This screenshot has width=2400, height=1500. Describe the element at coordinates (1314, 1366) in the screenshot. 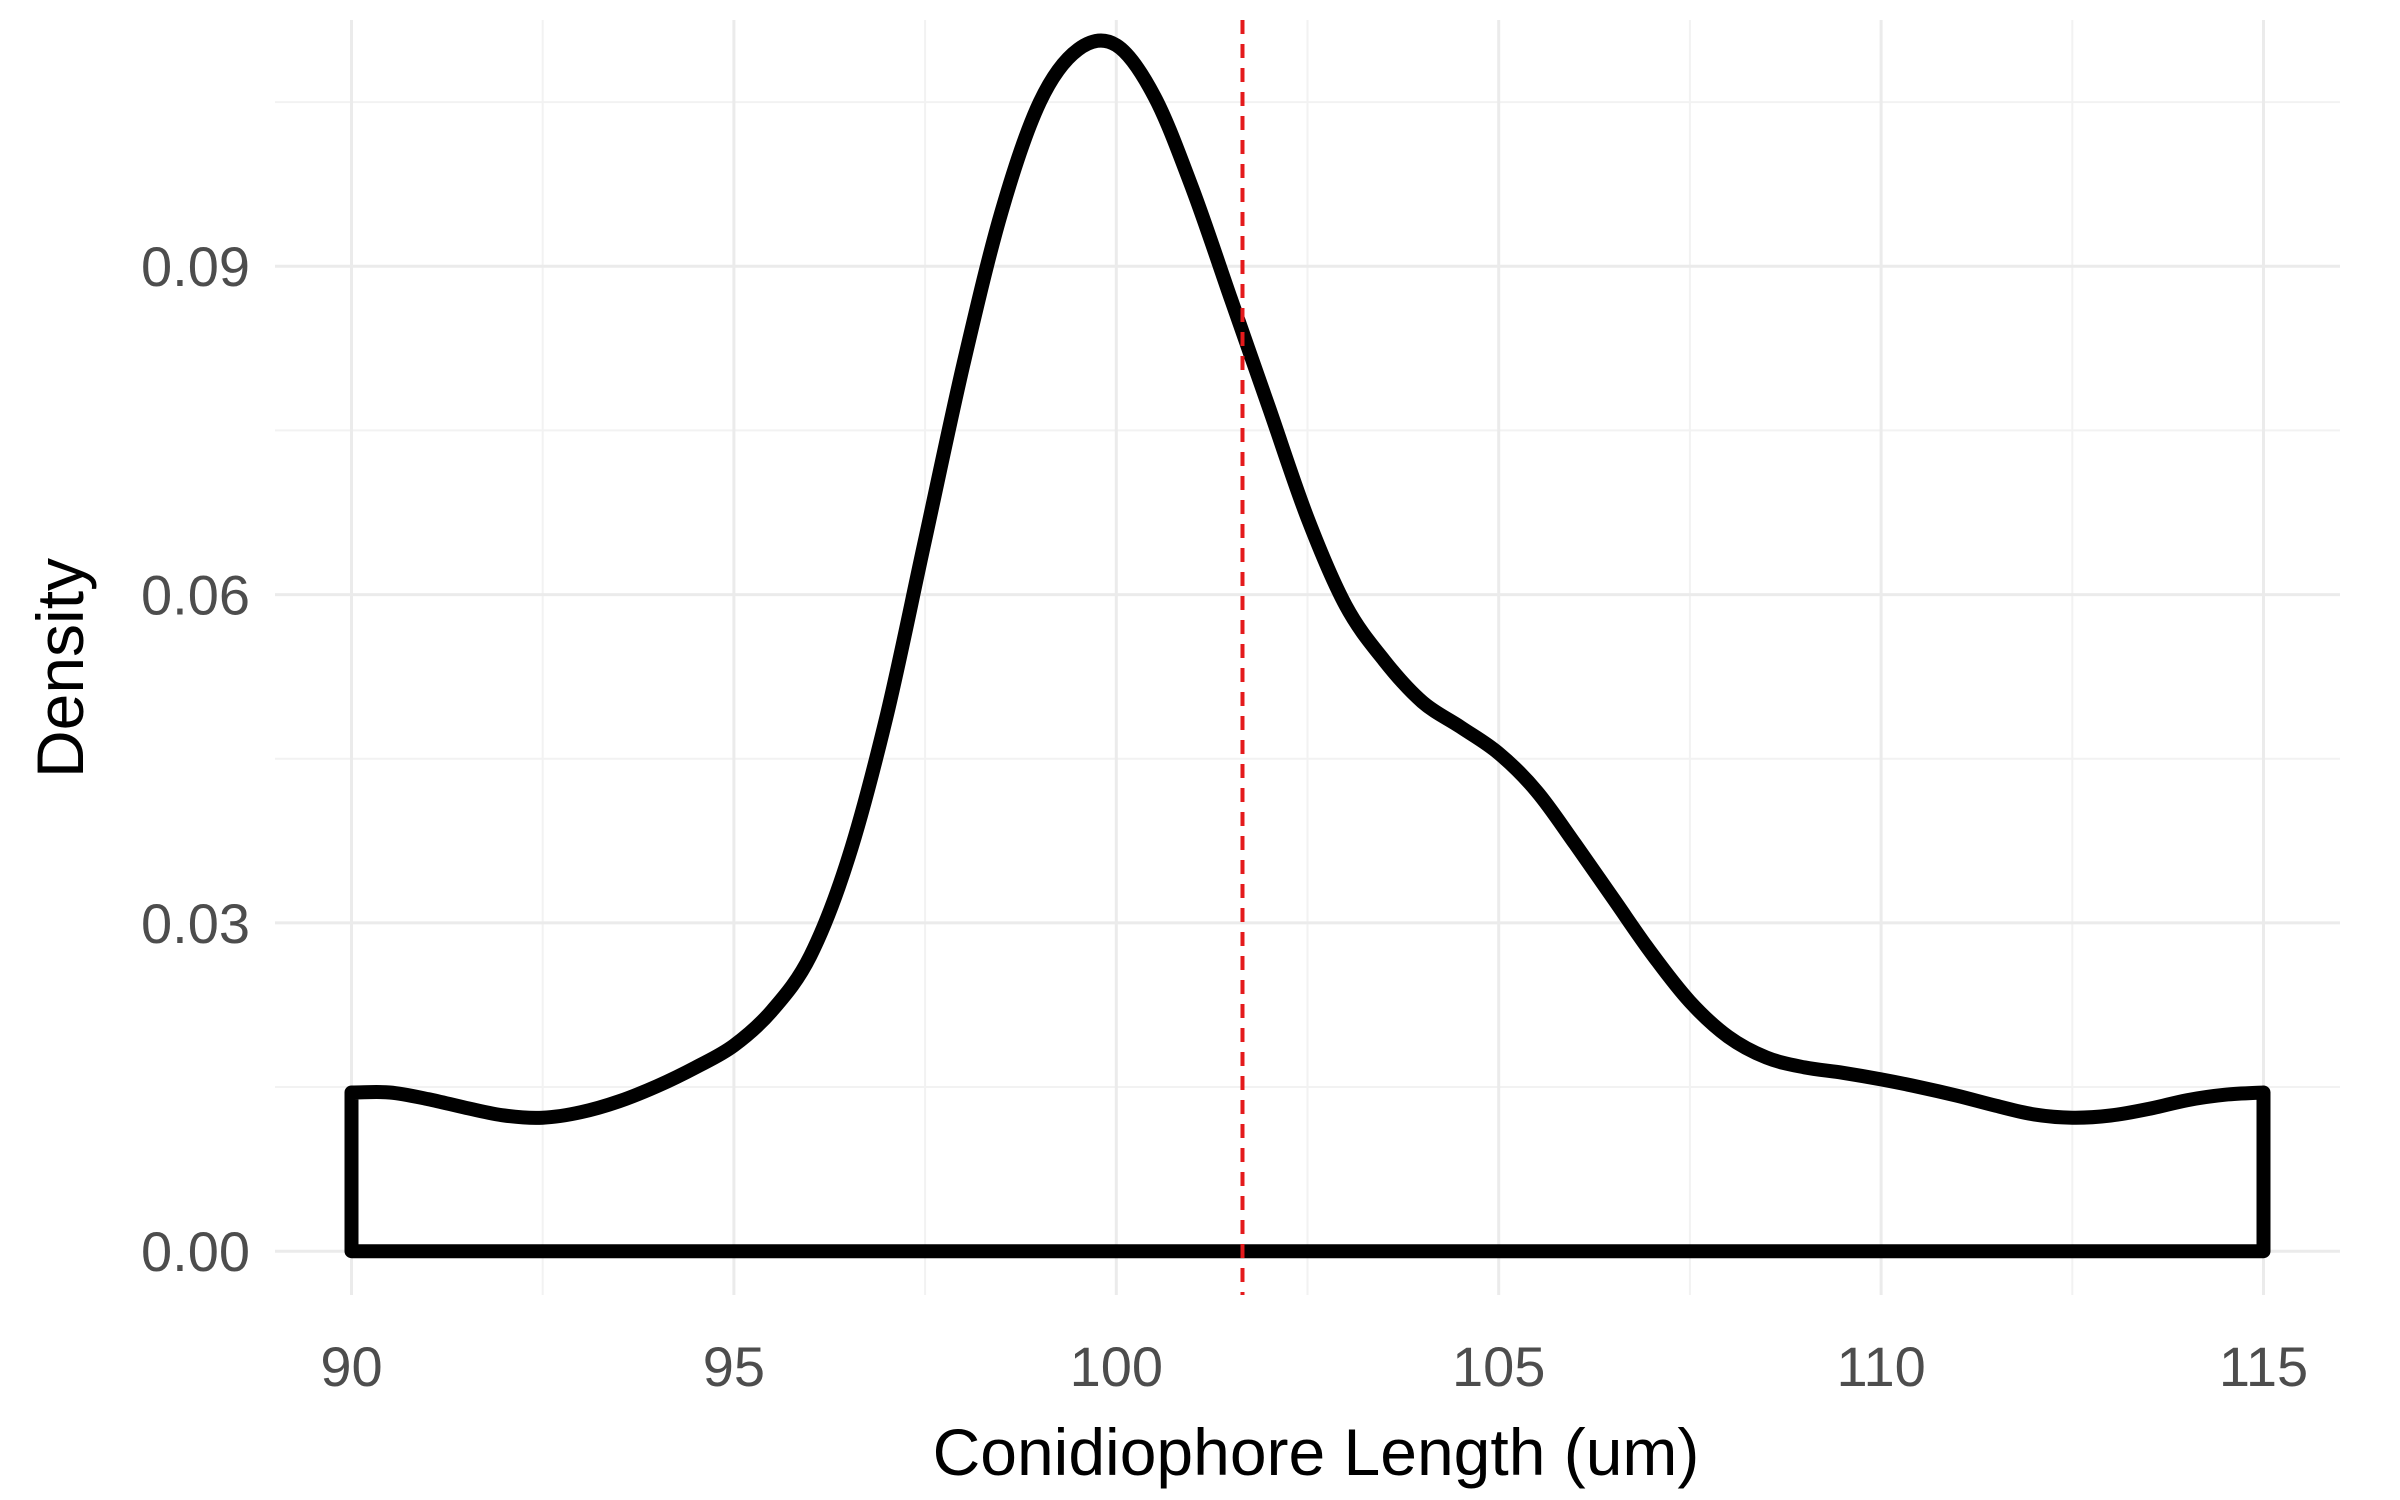

I see `x-axis-tick-labels: 90 95 100 105 110 115` at that location.